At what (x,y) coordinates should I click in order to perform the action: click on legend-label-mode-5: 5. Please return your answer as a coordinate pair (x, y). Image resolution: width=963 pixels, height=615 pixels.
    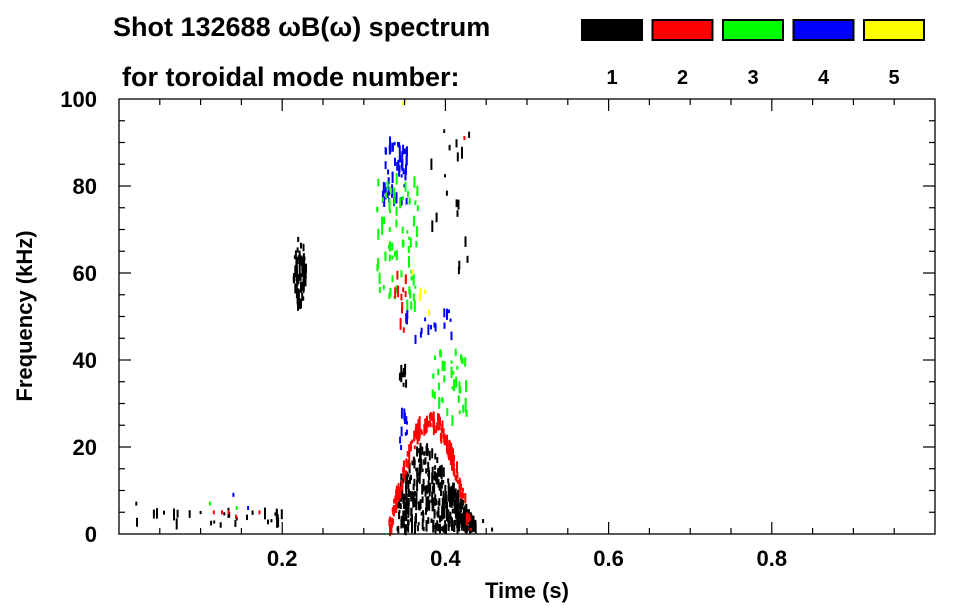
    Looking at the image, I should click on (893, 78).